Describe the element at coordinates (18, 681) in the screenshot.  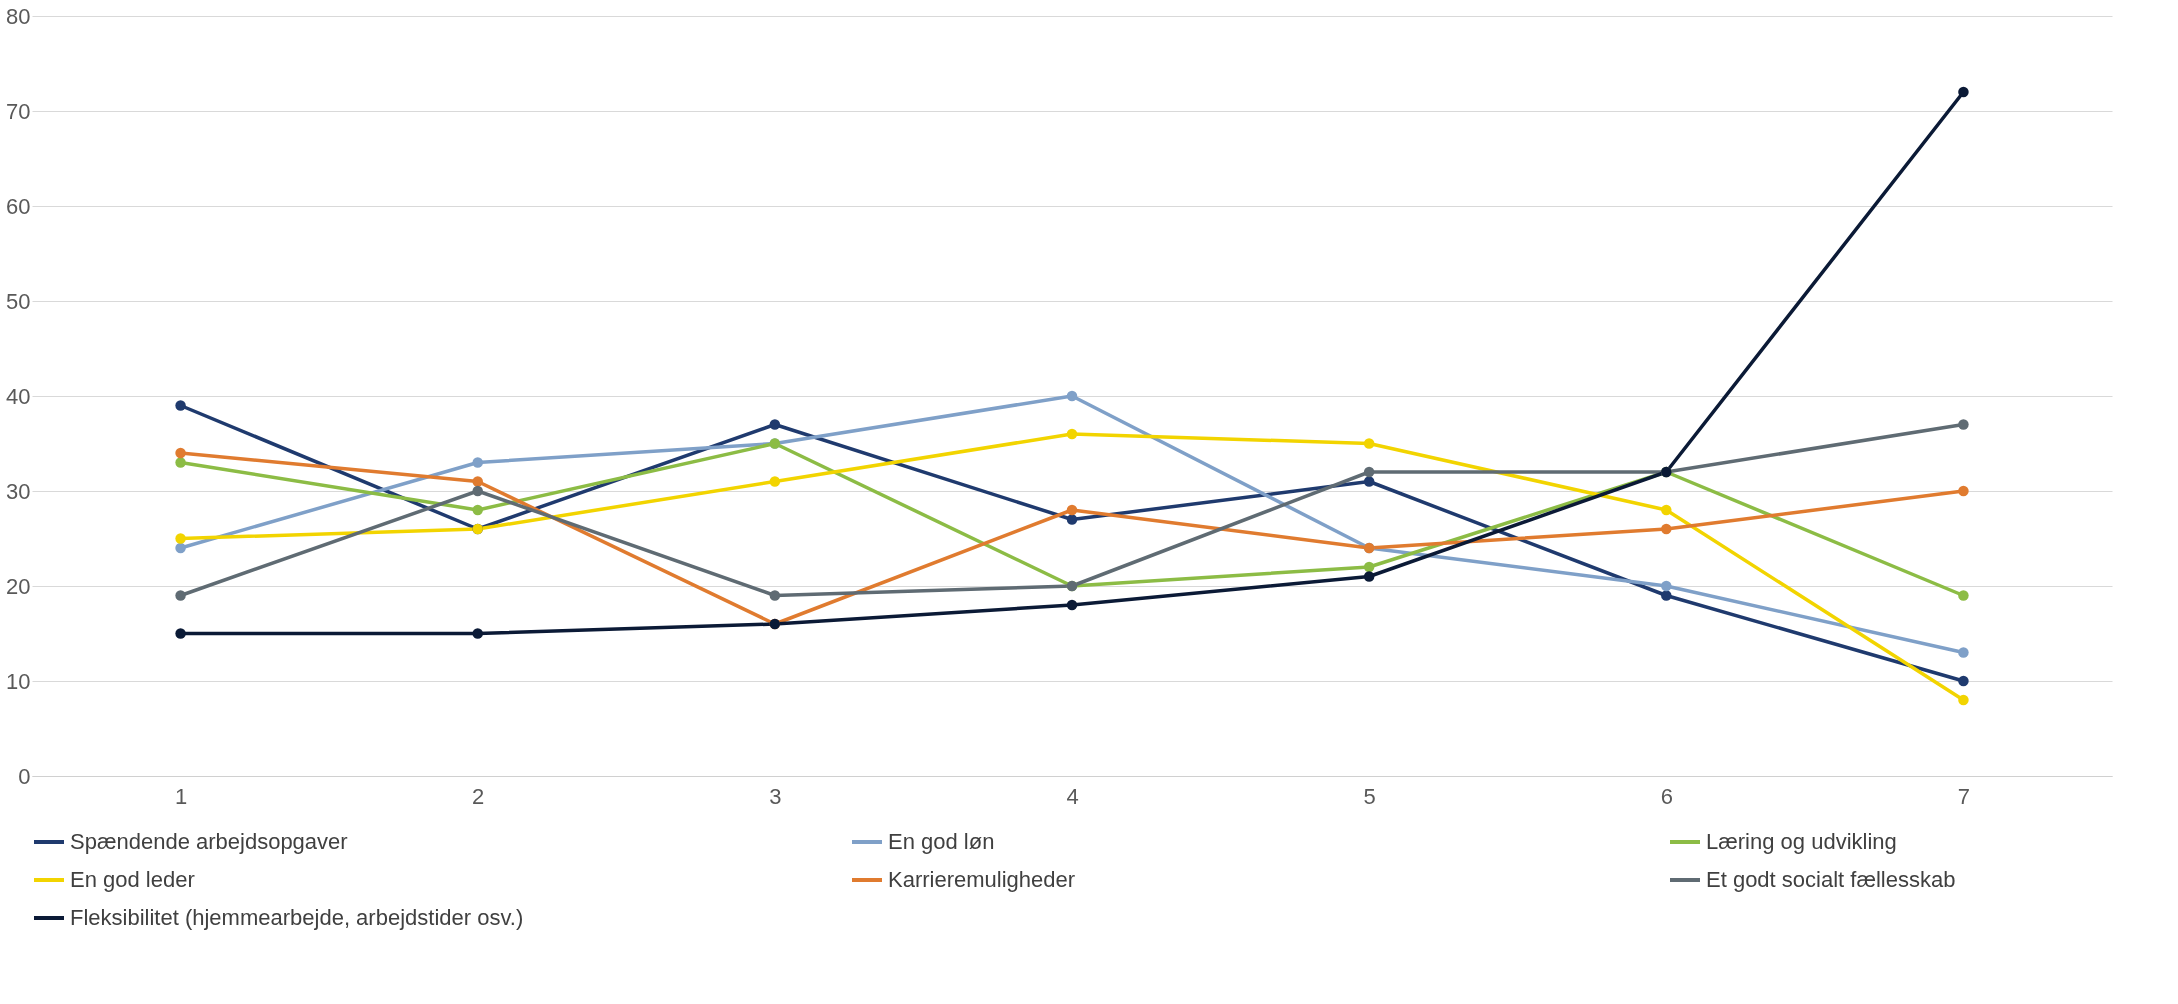
I see `y-tick-label: 10` at that location.